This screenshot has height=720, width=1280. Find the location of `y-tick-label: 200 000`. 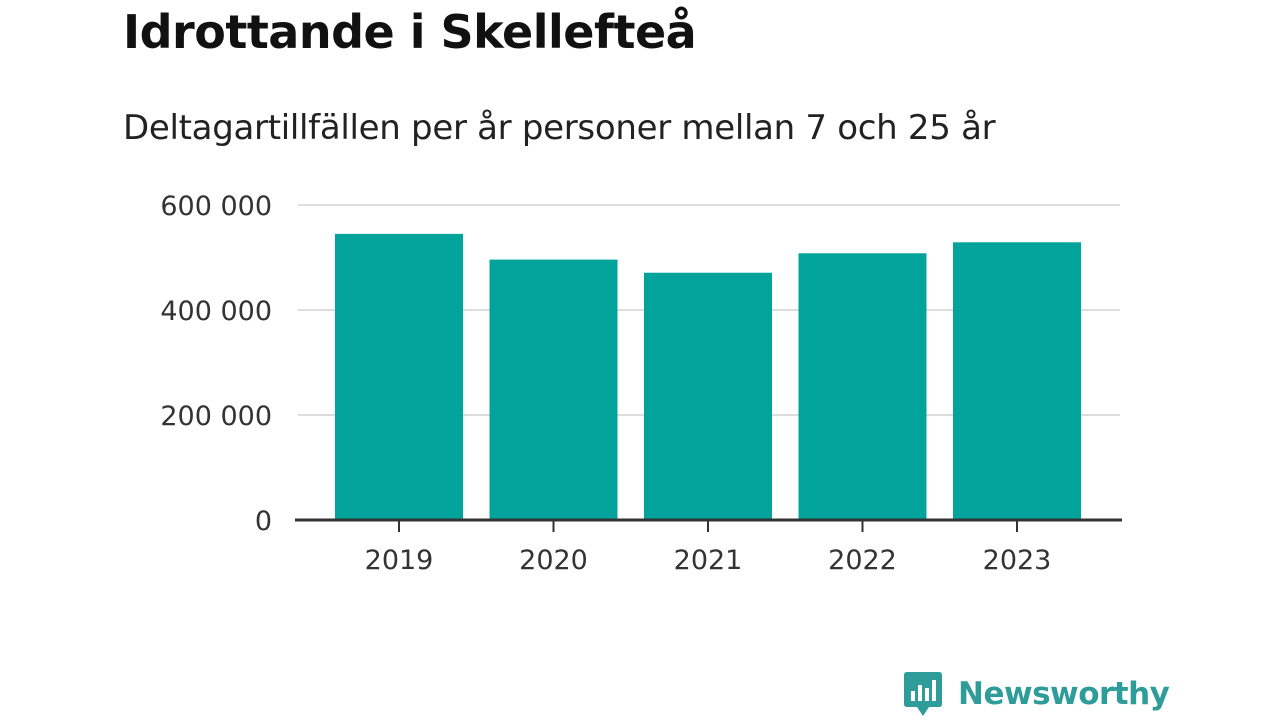

y-tick-label: 200 000 is located at coordinates (216, 416).